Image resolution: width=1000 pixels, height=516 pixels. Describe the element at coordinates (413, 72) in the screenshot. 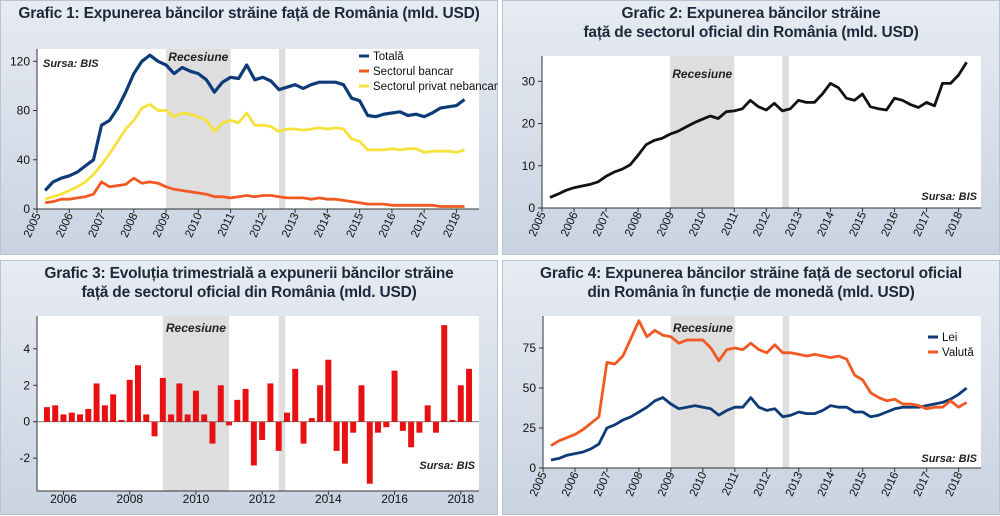

I see `legend-label: Sectorul bancar` at that location.